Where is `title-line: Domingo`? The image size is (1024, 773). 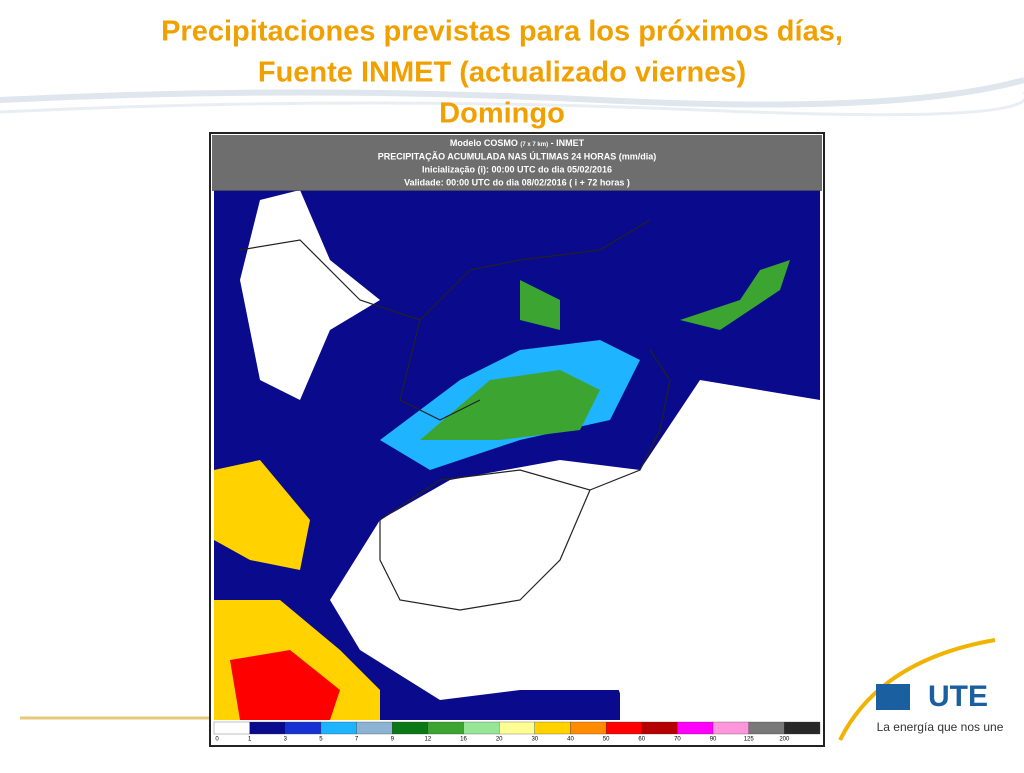
title-line: Domingo is located at coordinates (502, 114).